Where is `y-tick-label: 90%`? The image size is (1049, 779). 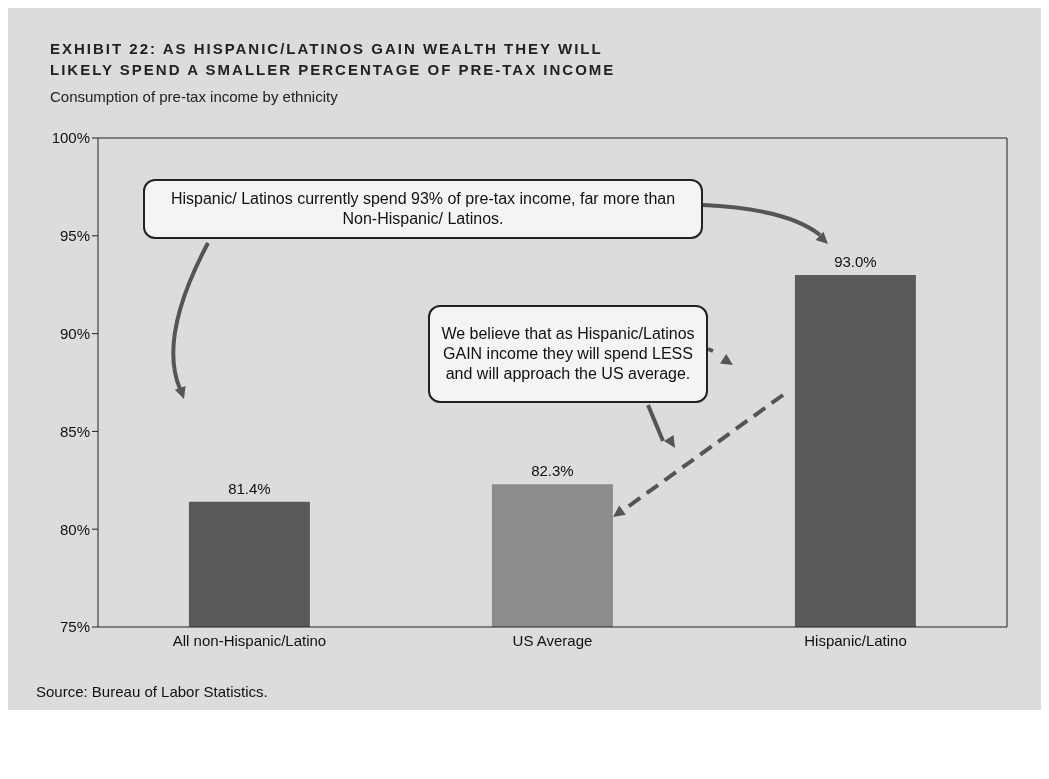 y-tick-label: 90% is located at coordinates (74, 333).